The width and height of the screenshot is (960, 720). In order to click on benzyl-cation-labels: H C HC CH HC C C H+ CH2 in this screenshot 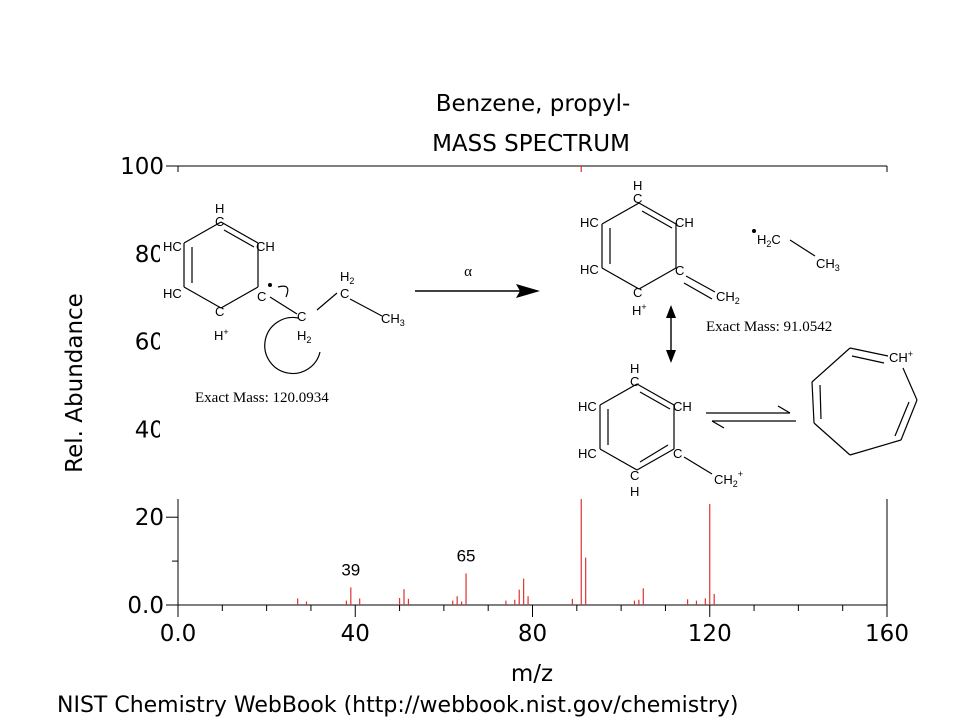, I will do `click(660, 248)`.